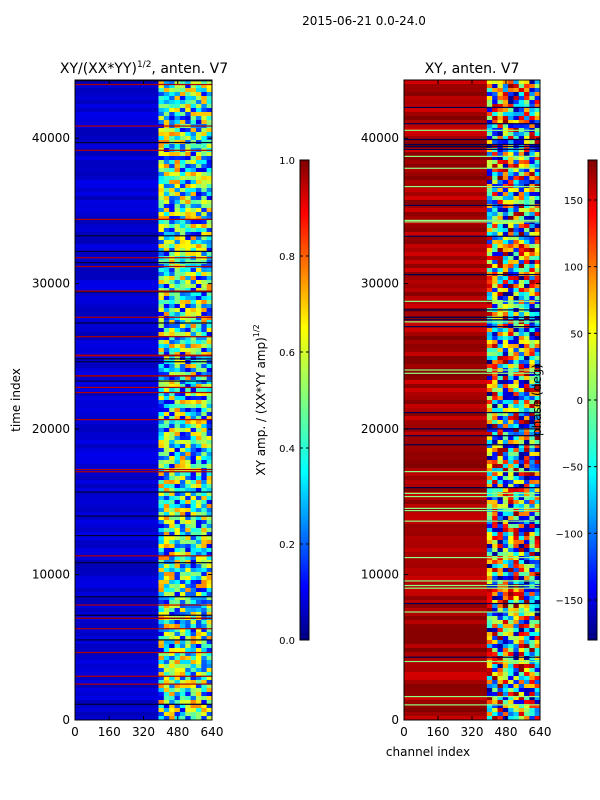  Describe the element at coordinates (212, 732) in the screenshot. I see `x-tick-label: 640` at that location.